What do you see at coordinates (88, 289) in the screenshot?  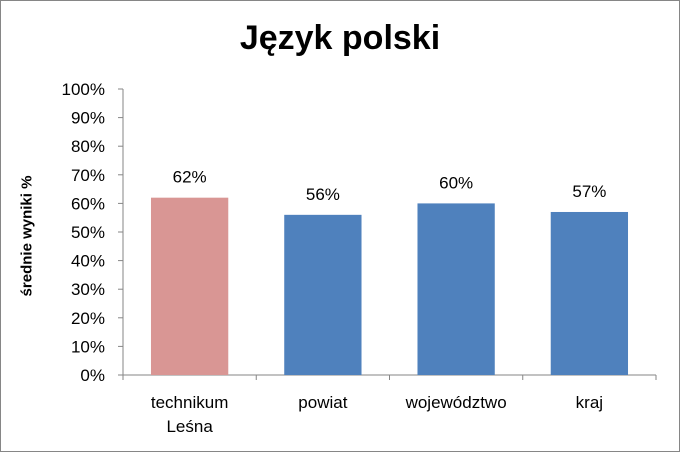 I see `y-tick-label: 30%` at bounding box center [88, 289].